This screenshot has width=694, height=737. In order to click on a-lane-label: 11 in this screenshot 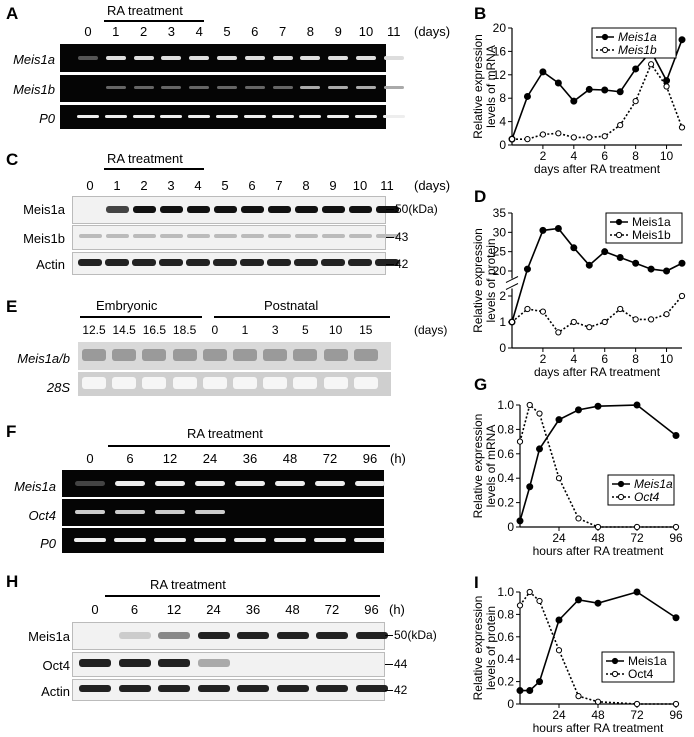, I will do `click(394, 31)`.